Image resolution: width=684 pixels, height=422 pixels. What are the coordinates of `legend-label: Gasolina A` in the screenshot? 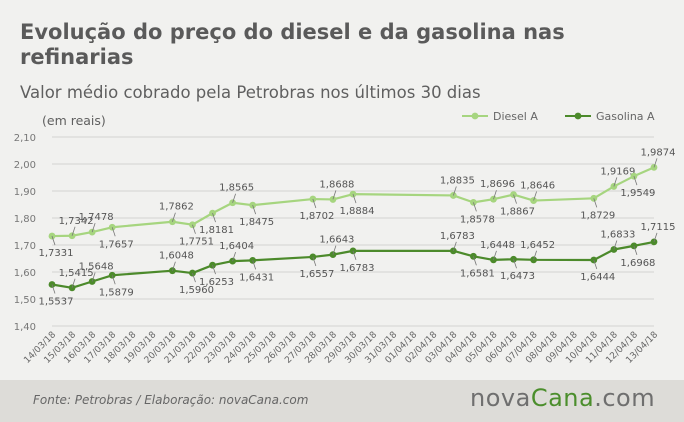 It's located at (625, 116).